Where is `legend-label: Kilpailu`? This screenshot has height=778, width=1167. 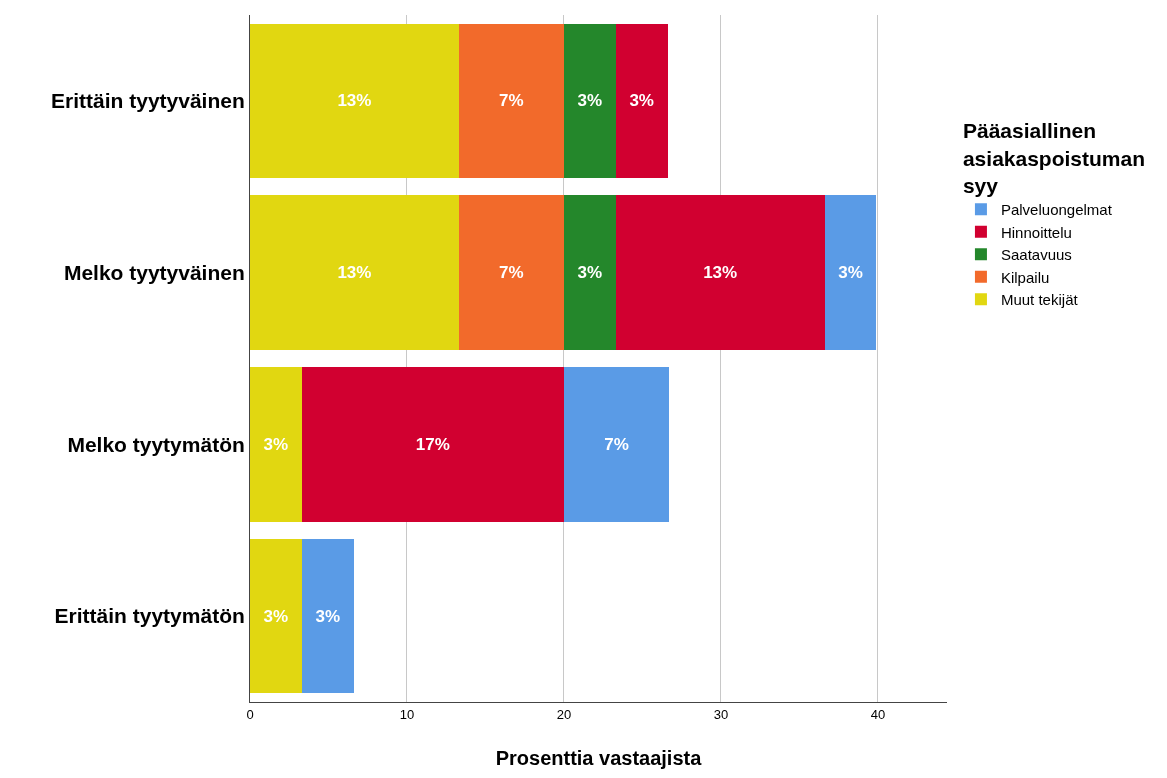
legend-label: Kilpailu is located at coordinates (1025, 277).